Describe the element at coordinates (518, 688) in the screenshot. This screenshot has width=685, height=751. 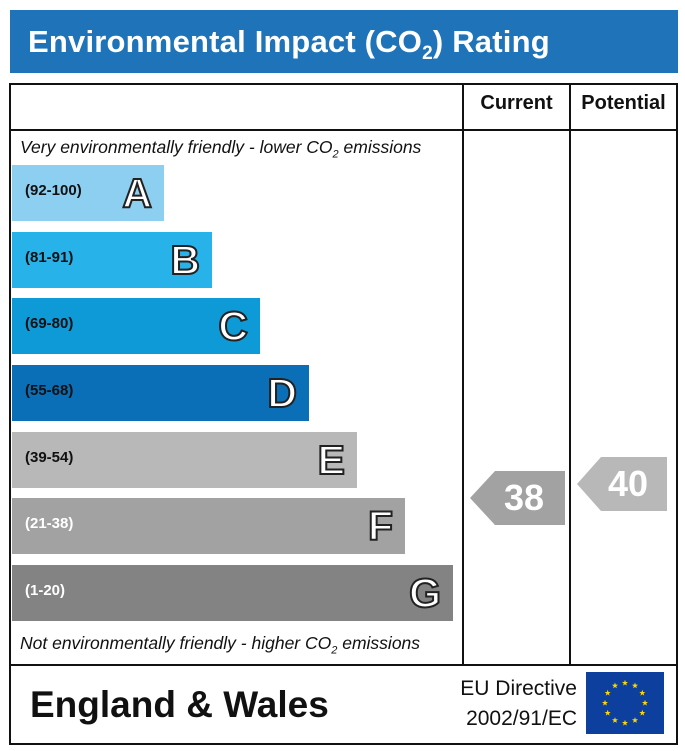
I see `directive-label: EU Directive` at that location.